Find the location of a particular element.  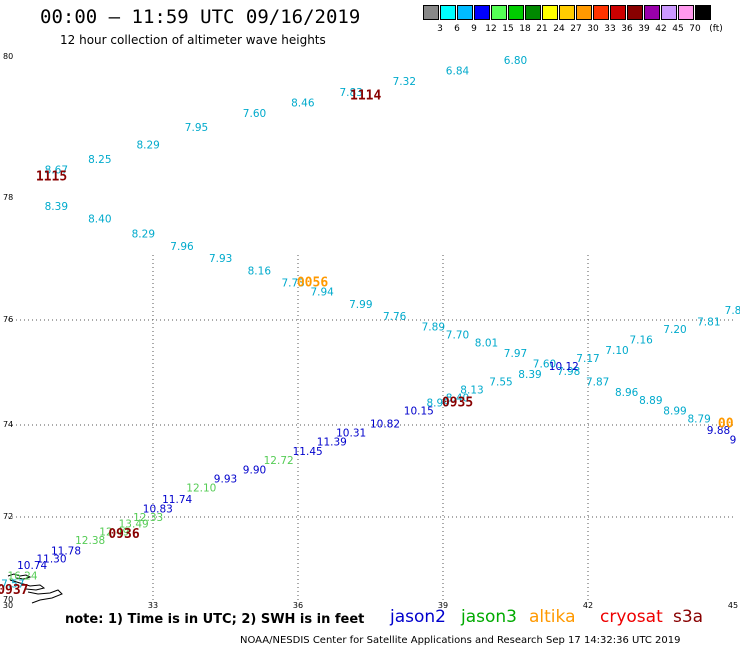

wave-height-label: 10.83 is located at coordinates (158, 509).